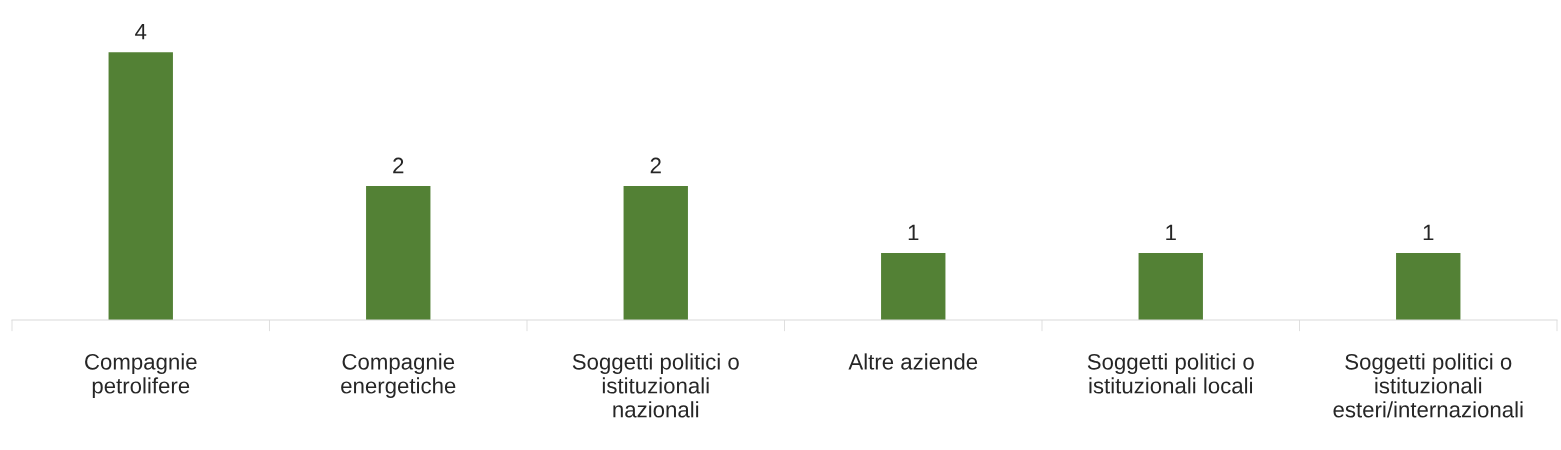  What do you see at coordinates (141, 375) in the screenshot?
I see `x-tick-label: Compagnie petrolifere` at bounding box center [141, 375].